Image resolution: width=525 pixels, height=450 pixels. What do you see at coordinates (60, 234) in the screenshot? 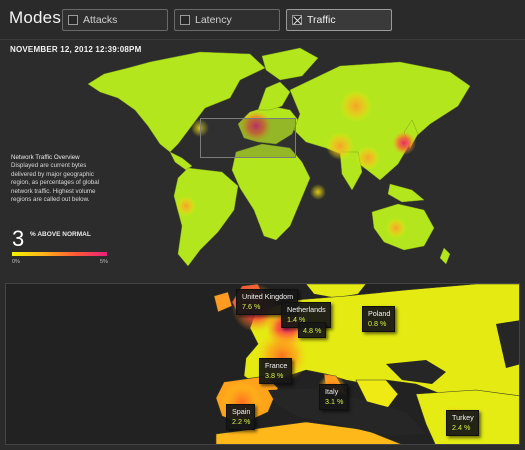
I see `above-normal-label: % ABOVE NORMAL` at bounding box center [60, 234].